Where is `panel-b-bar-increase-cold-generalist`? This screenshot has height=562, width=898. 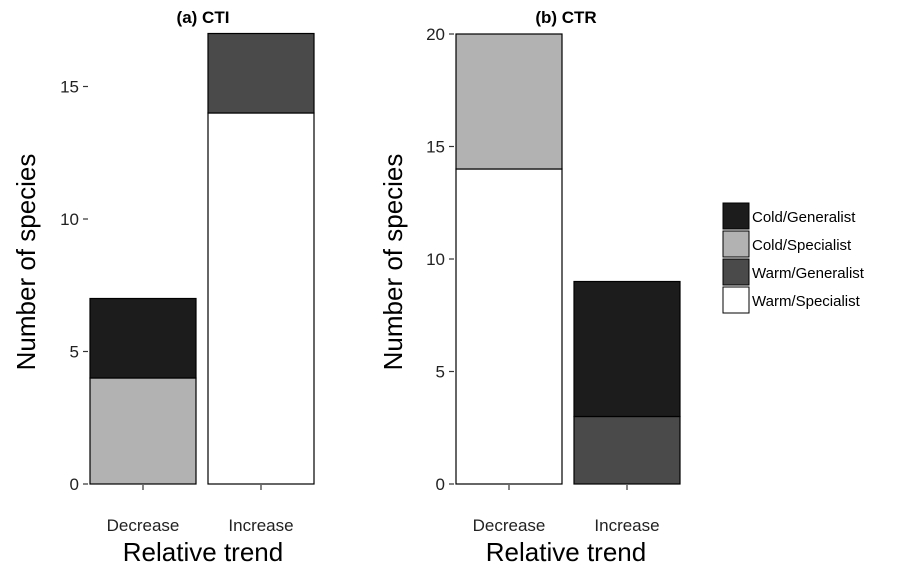 panel-b-bar-increase-cold-generalist is located at coordinates (627, 349).